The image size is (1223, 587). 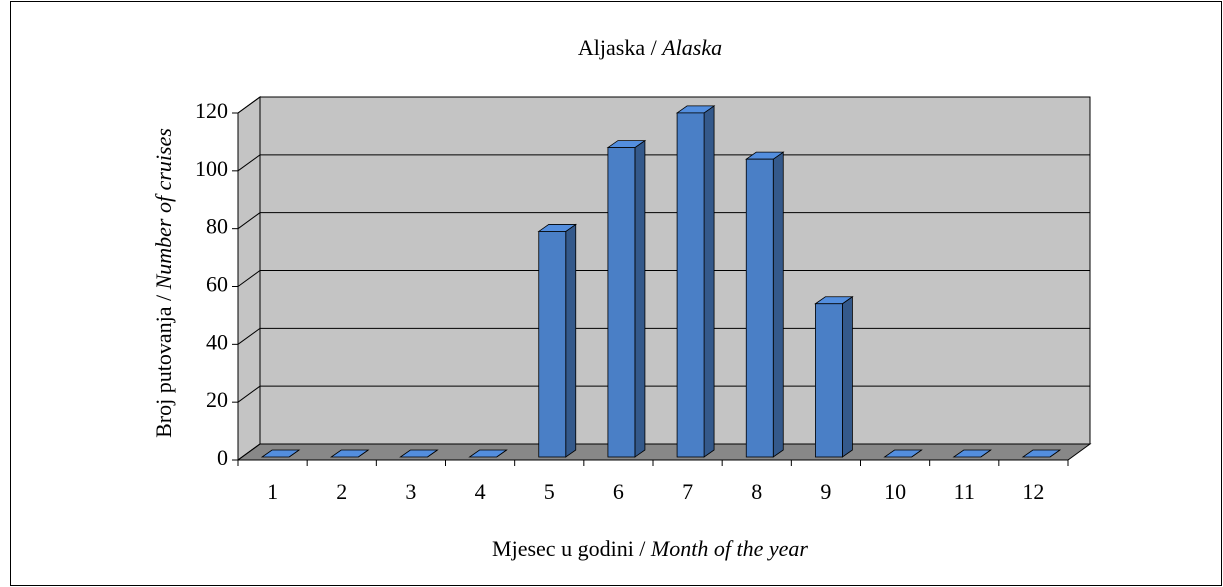 What do you see at coordinates (217, 284) in the screenshot?
I see `y-tick-label: 60` at bounding box center [217, 284].